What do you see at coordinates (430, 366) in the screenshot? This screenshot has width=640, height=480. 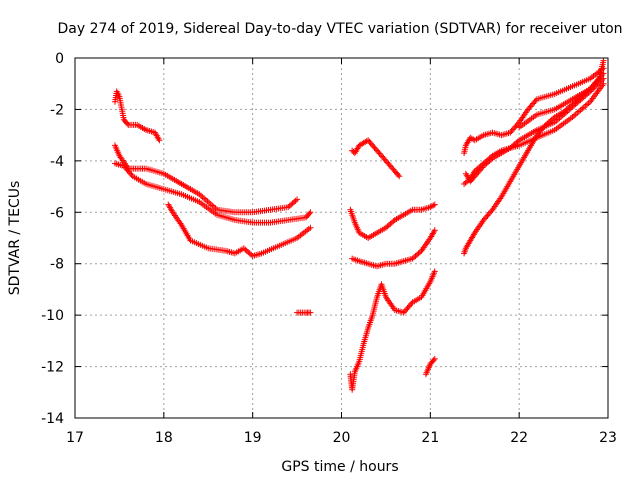 I see `series-s10` at bounding box center [430, 366].